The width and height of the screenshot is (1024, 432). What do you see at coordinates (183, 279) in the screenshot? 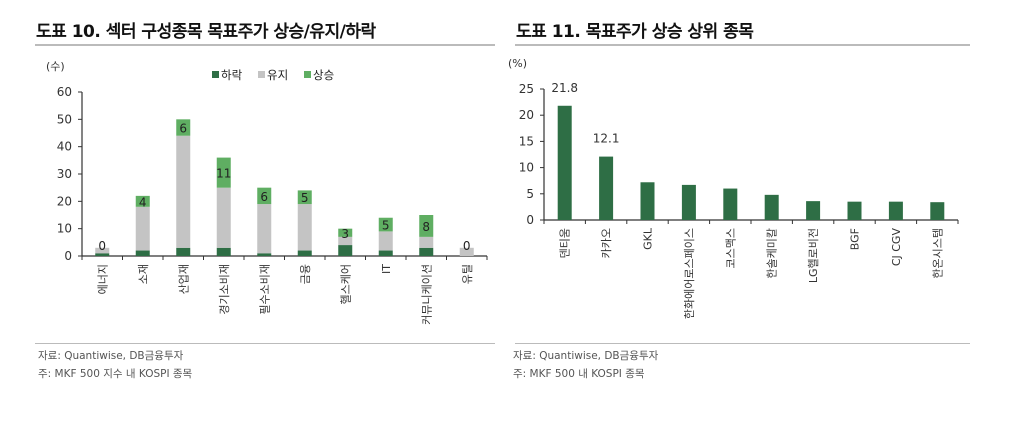
I see `left-x-tick-label: 산업재` at bounding box center [183, 279].